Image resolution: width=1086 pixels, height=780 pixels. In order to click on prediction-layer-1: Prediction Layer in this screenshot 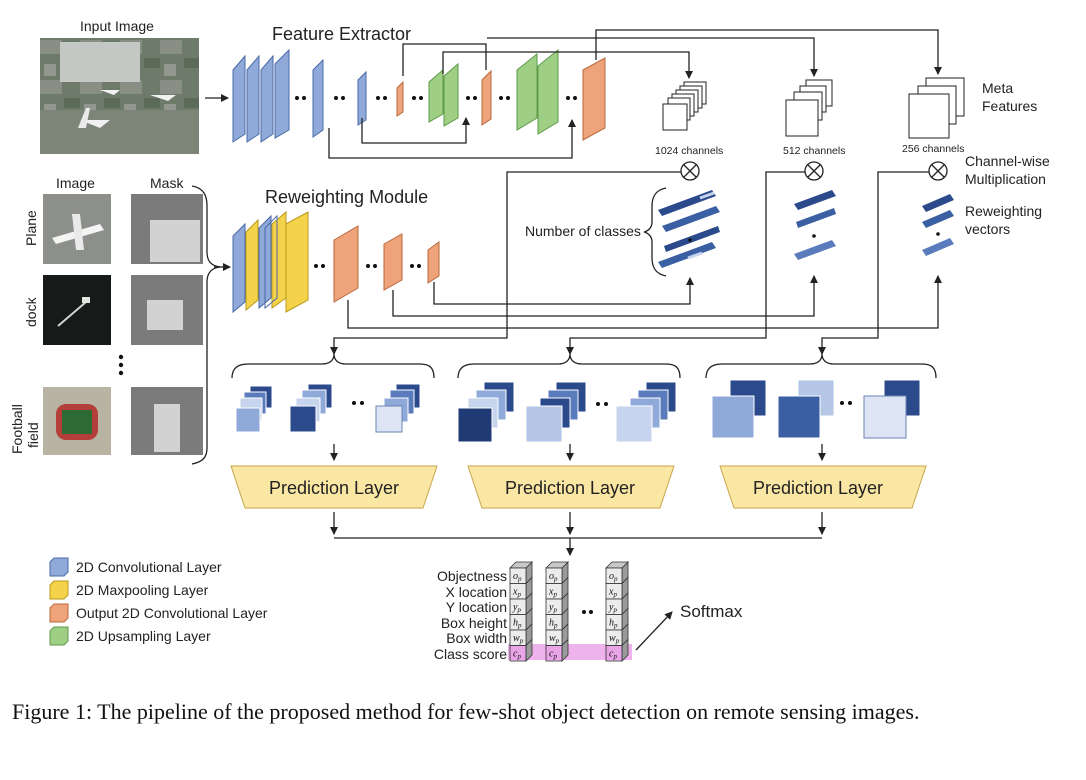, I will do `click(334, 487)`.